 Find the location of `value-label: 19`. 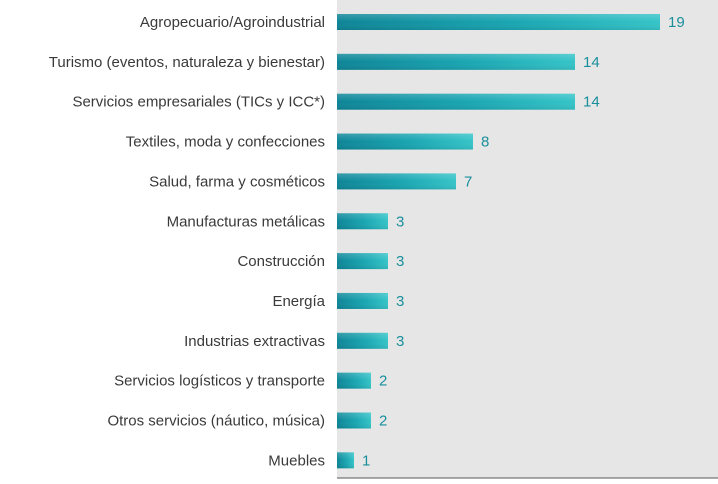

value-label: 19 is located at coordinates (676, 22).